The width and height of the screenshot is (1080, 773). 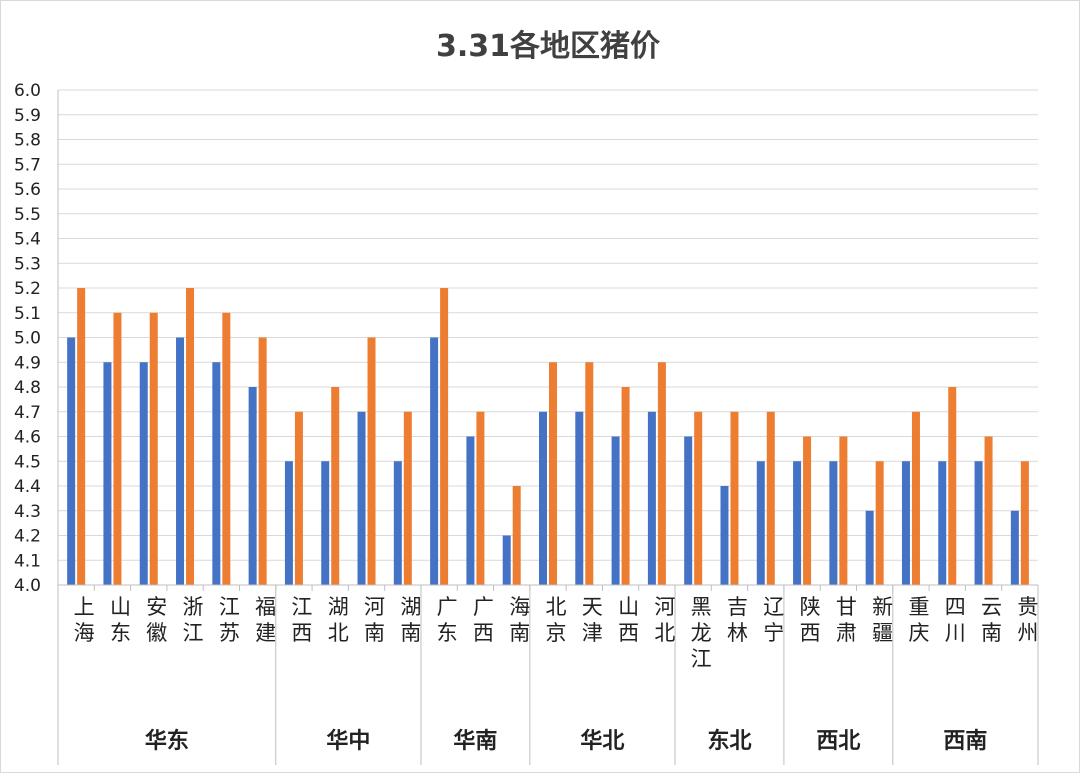 I want to click on x-tick-label: 湖南, so click(x=410, y=620).